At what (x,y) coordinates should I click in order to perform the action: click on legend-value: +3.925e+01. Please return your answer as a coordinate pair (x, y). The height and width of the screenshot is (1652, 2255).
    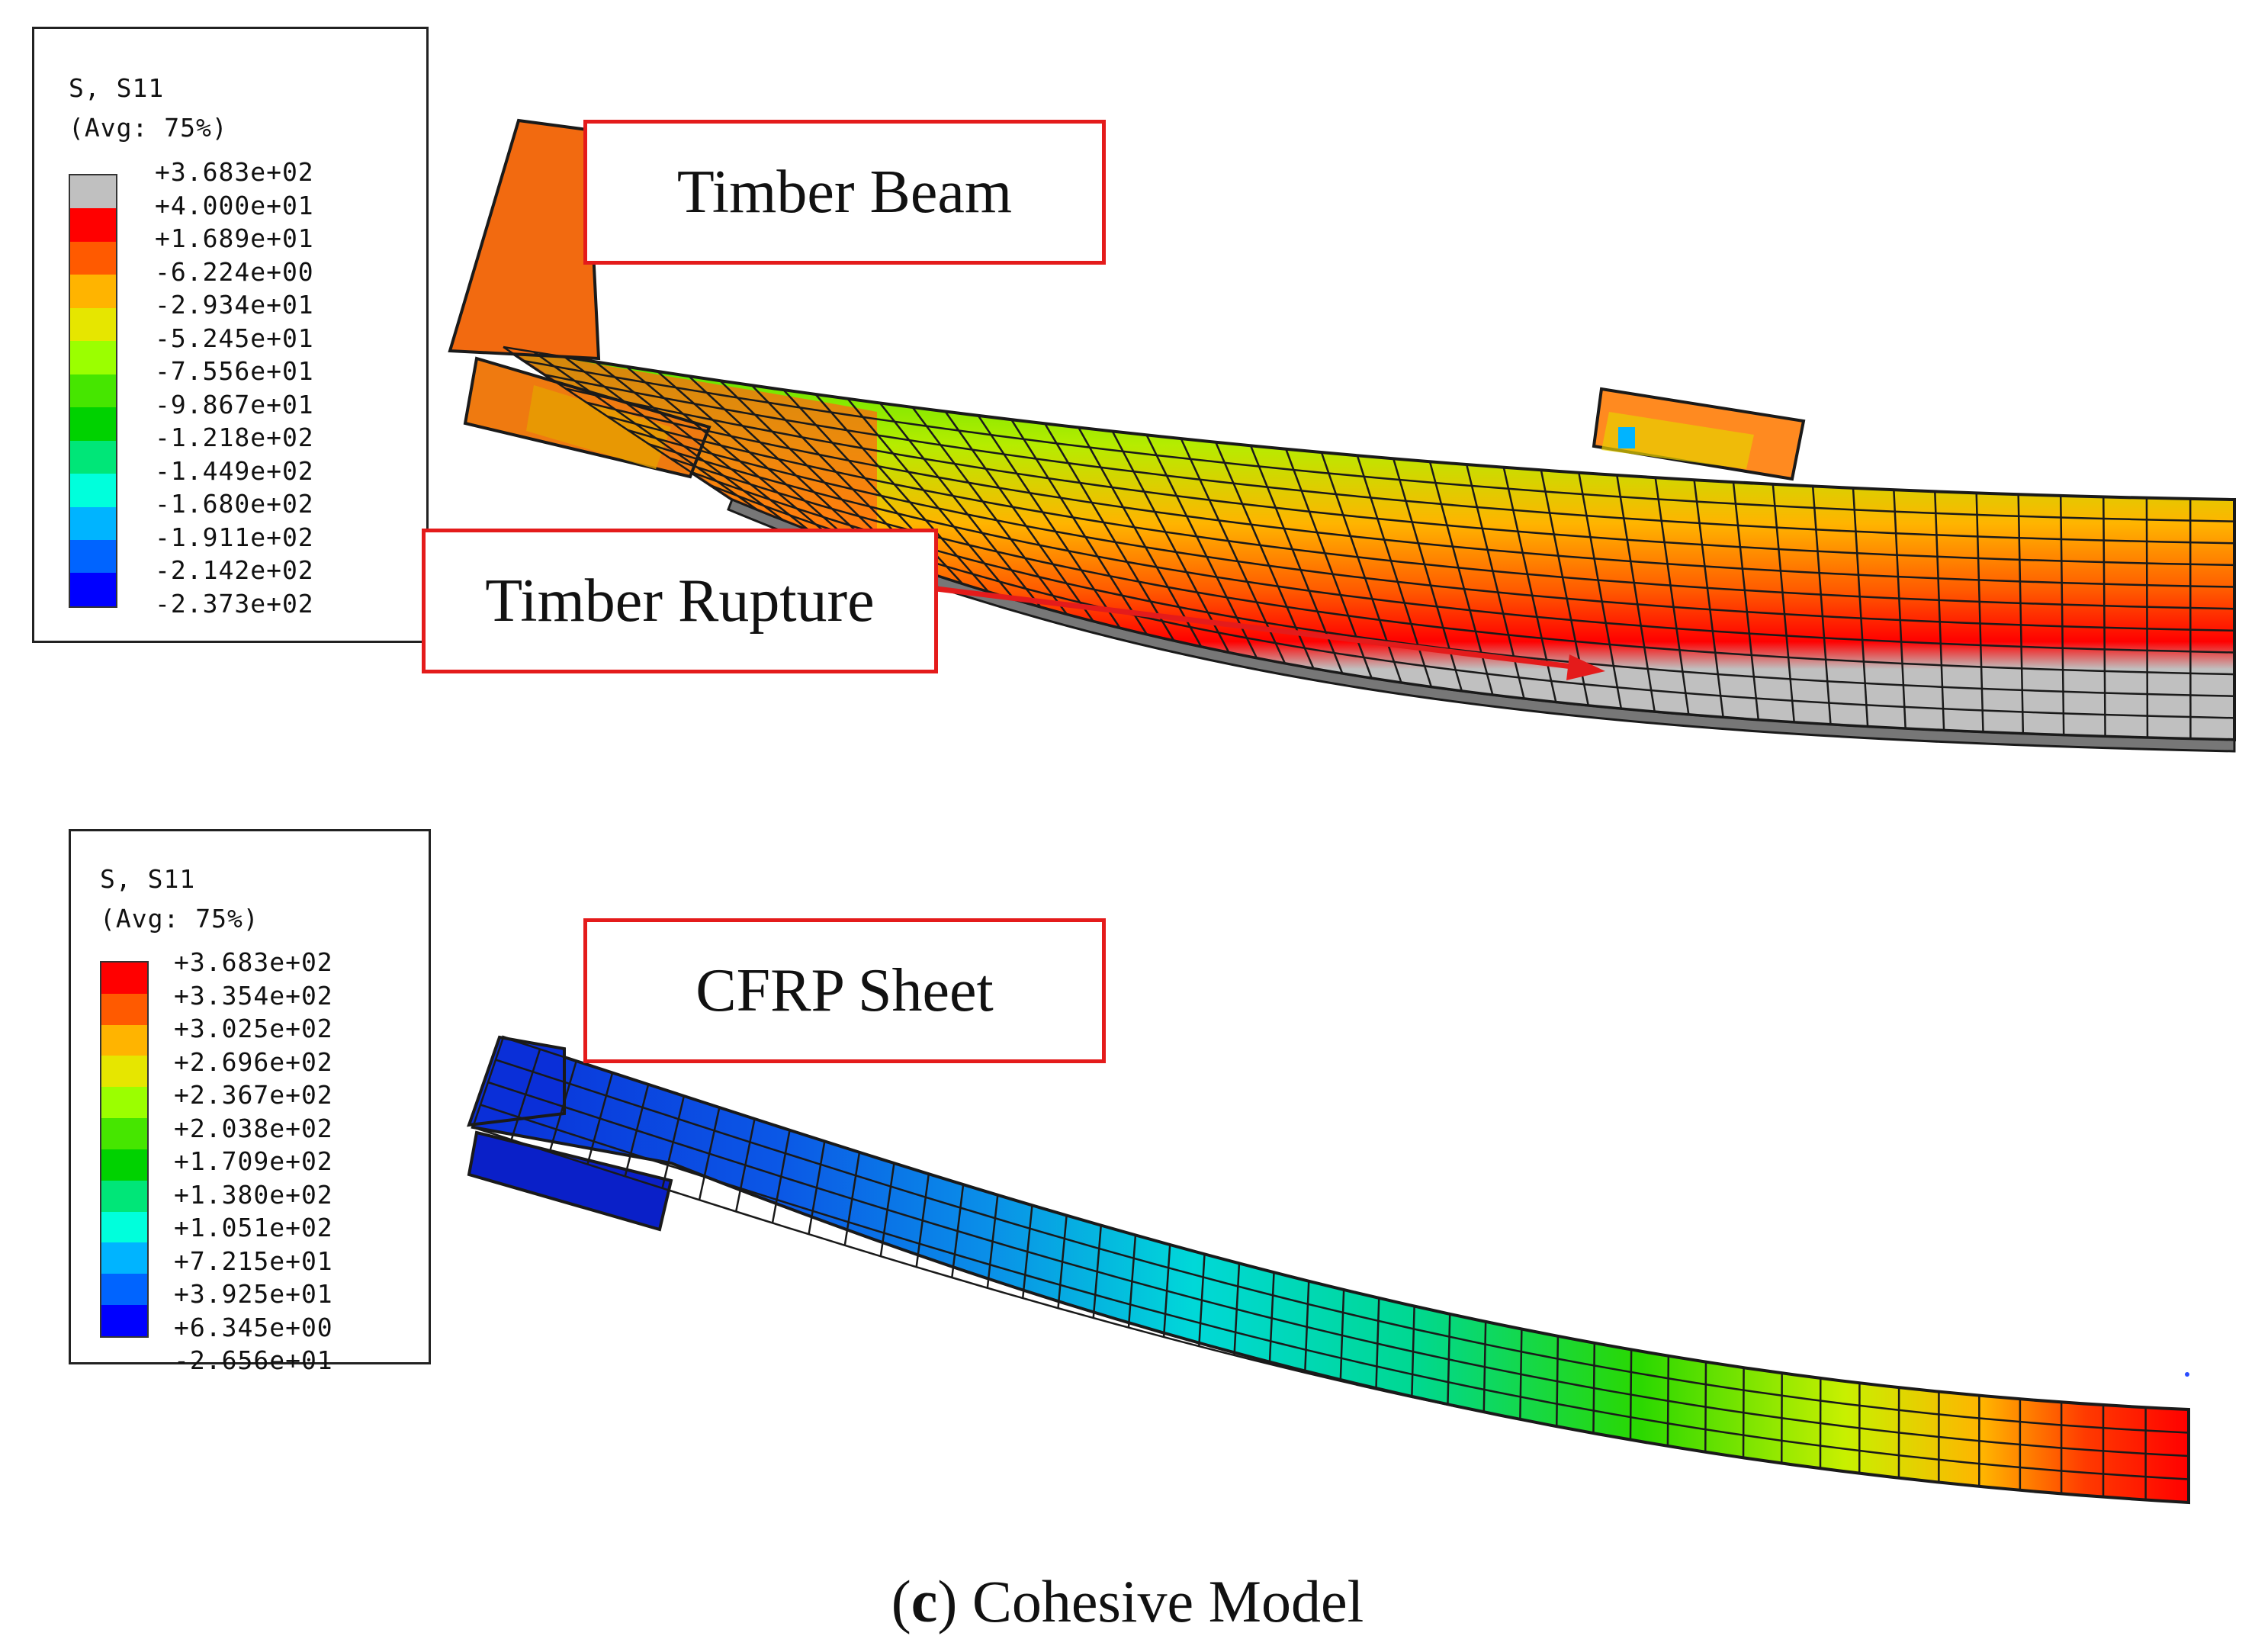
    Looking at the image, I should click on (254, 1294).